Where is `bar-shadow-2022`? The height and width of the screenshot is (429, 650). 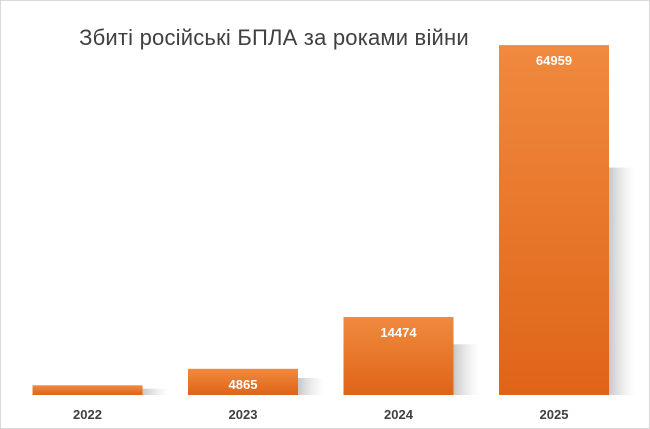
bar-shadow-2022 is located at coordinates (155, 391).